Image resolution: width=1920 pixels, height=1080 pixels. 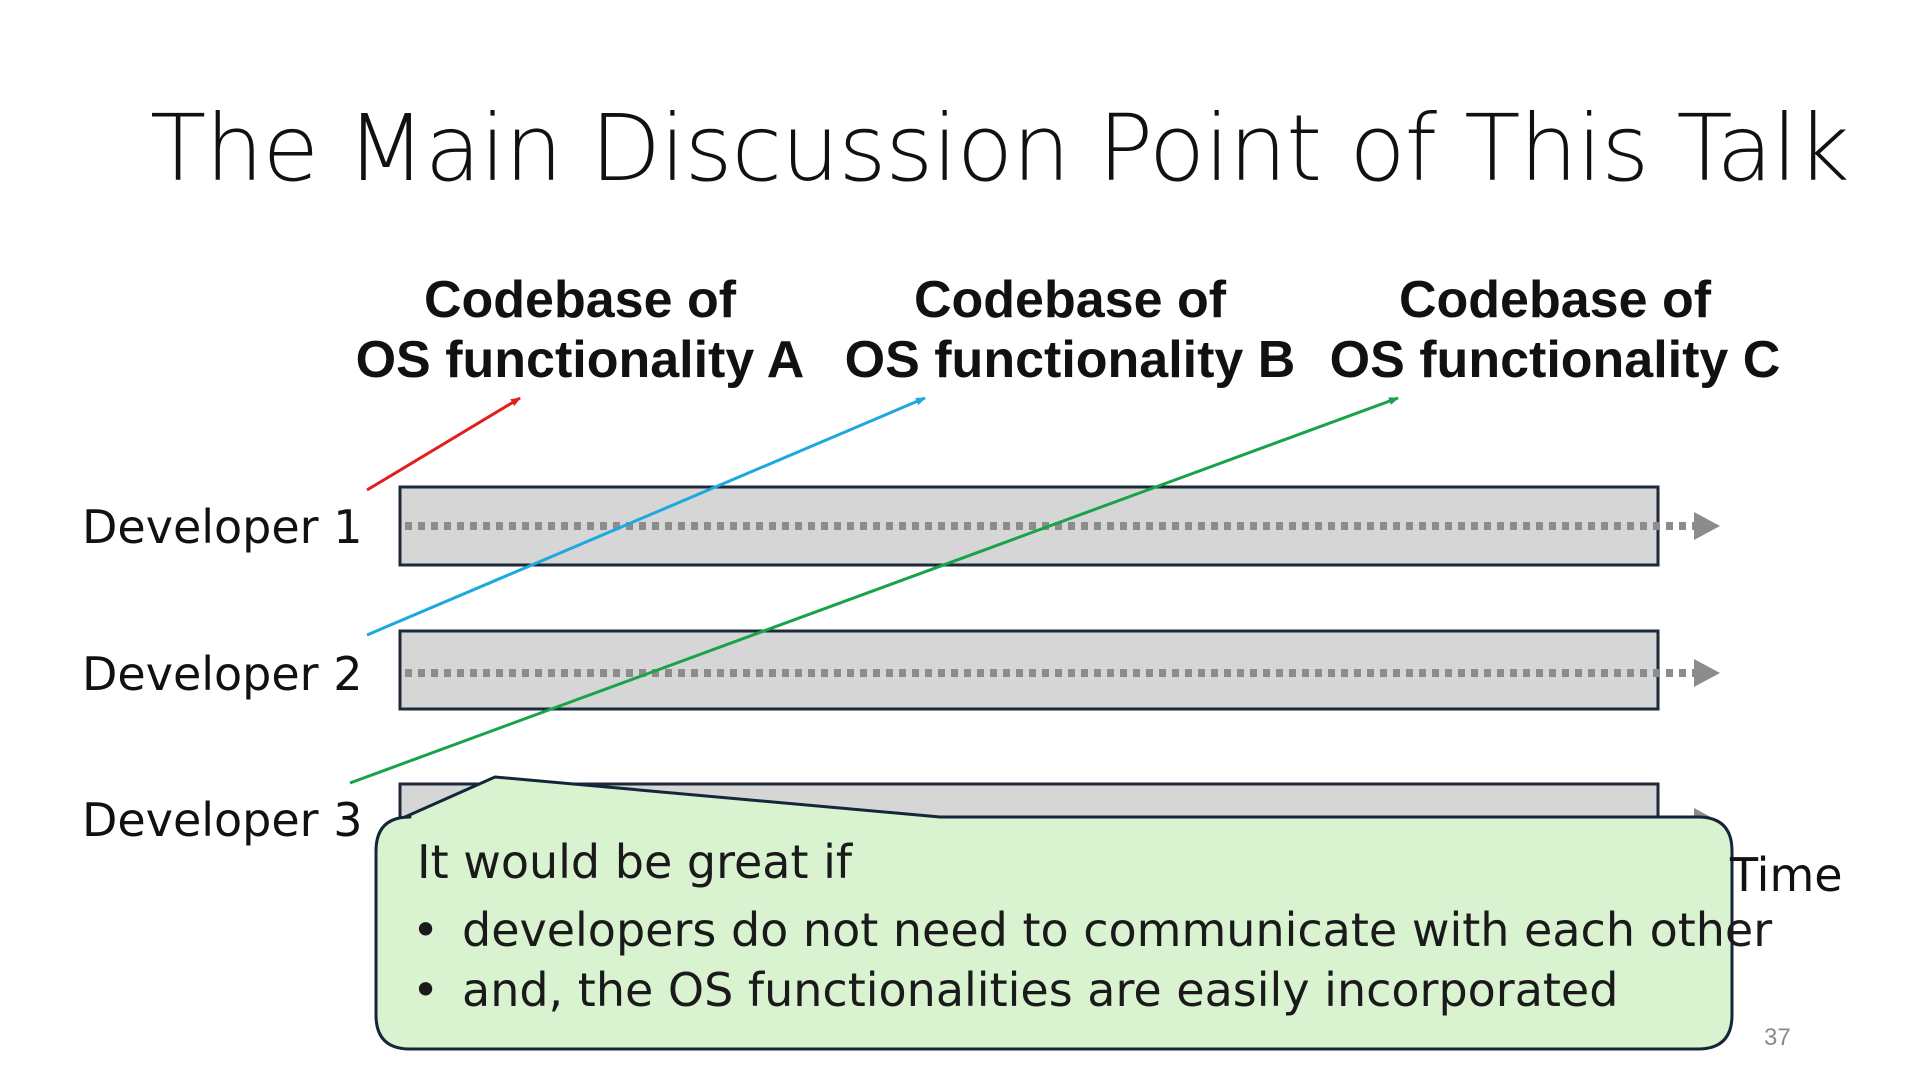 What do you see at coordinates (222, 820) in the screenshot?
I see `developer-label-3: Developer 3` at bounding box center [222, 820].